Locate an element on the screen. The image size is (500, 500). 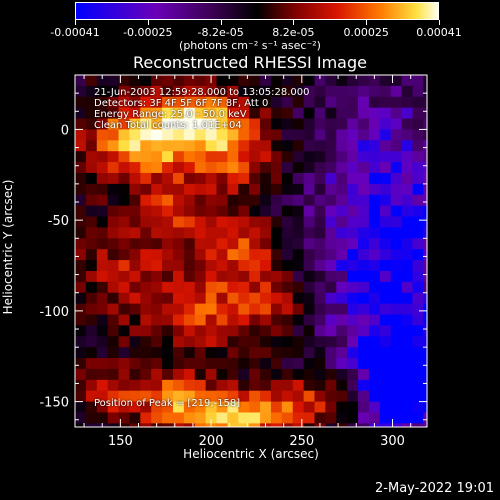
x-tick-label: 200 is located at coordinates (211, 441).